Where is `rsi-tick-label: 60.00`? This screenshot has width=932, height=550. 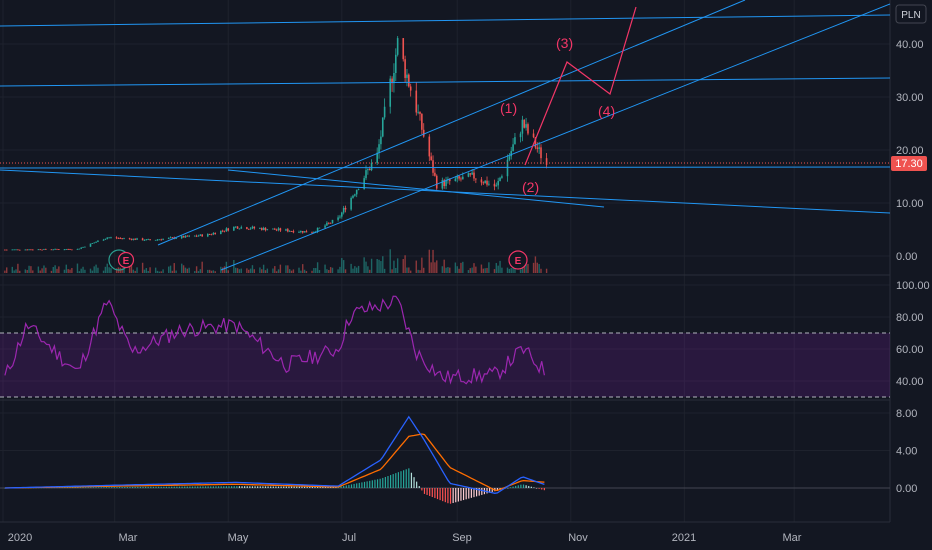
rsi-tick-label: 60.00 is located at coordinates (910, 350).